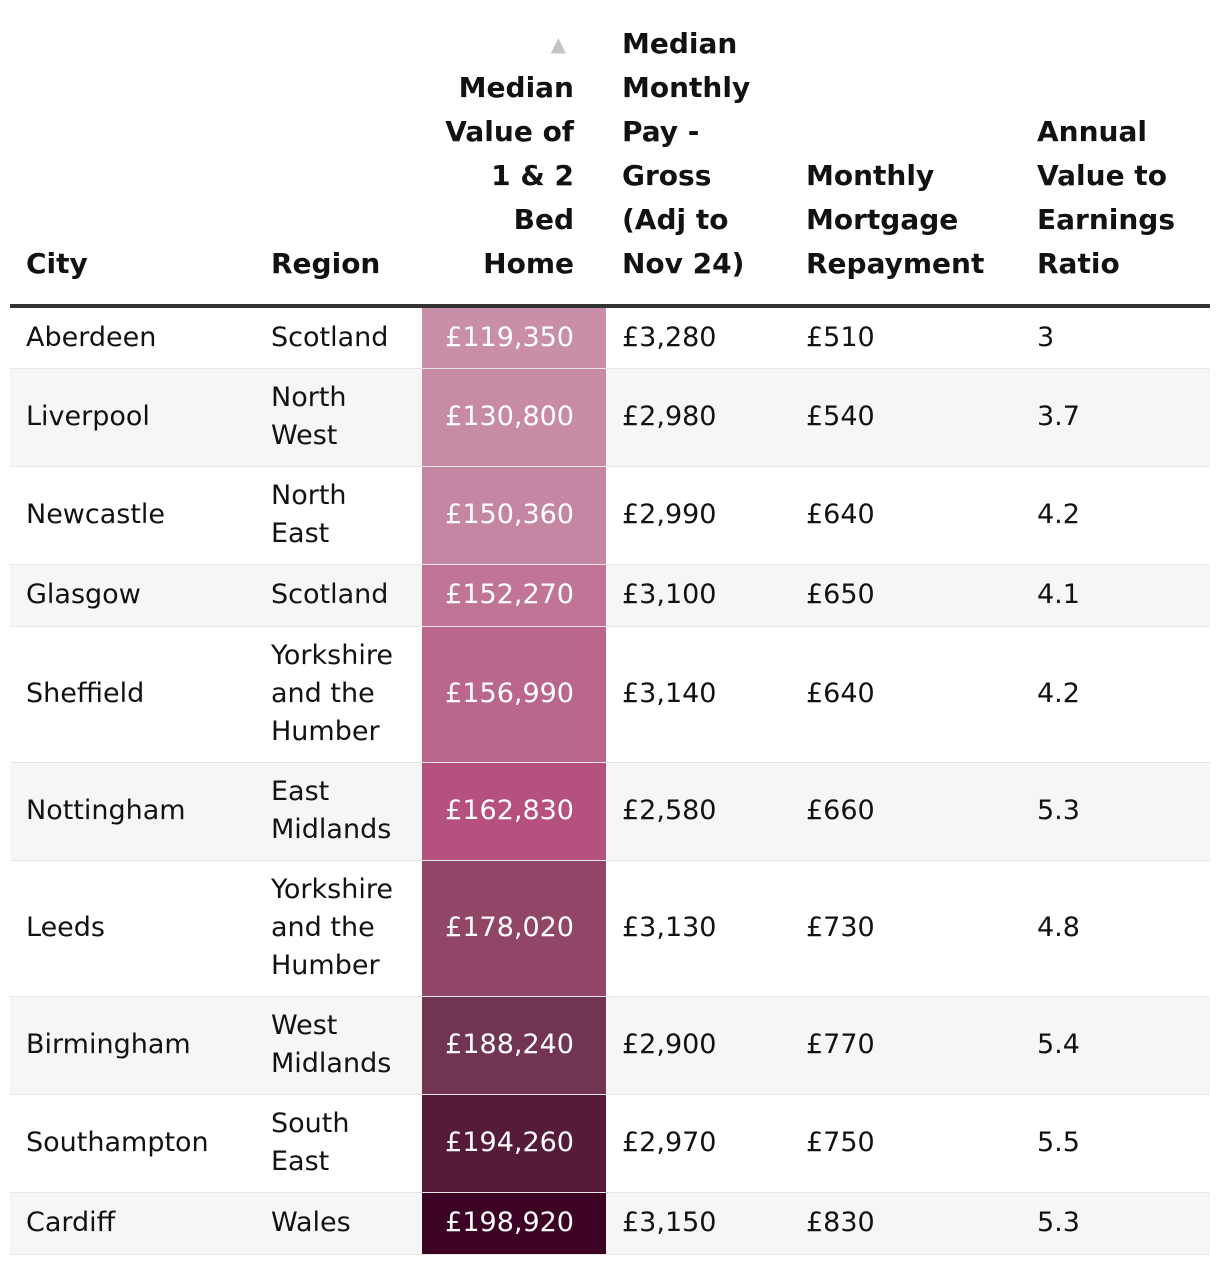 The width and height of the screenshot is (1220, 1280). Describe the element at coordinates (1115, 595) in the screenshot. I see `cell-ratio: 4.1` at that location.